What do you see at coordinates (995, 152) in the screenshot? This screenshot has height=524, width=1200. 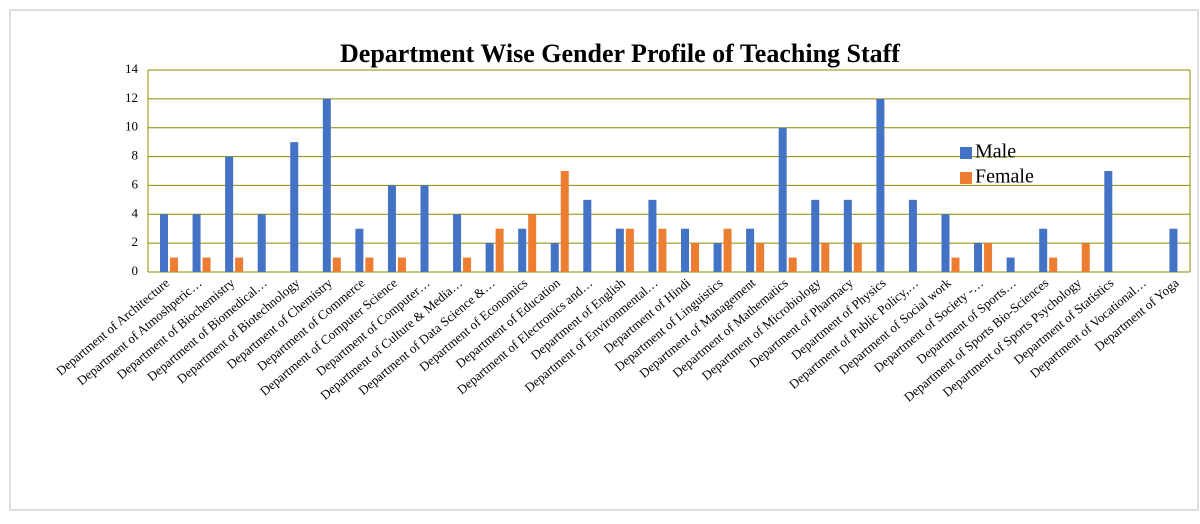 I see `legend-label: Male` at bounding box center [995, 152].